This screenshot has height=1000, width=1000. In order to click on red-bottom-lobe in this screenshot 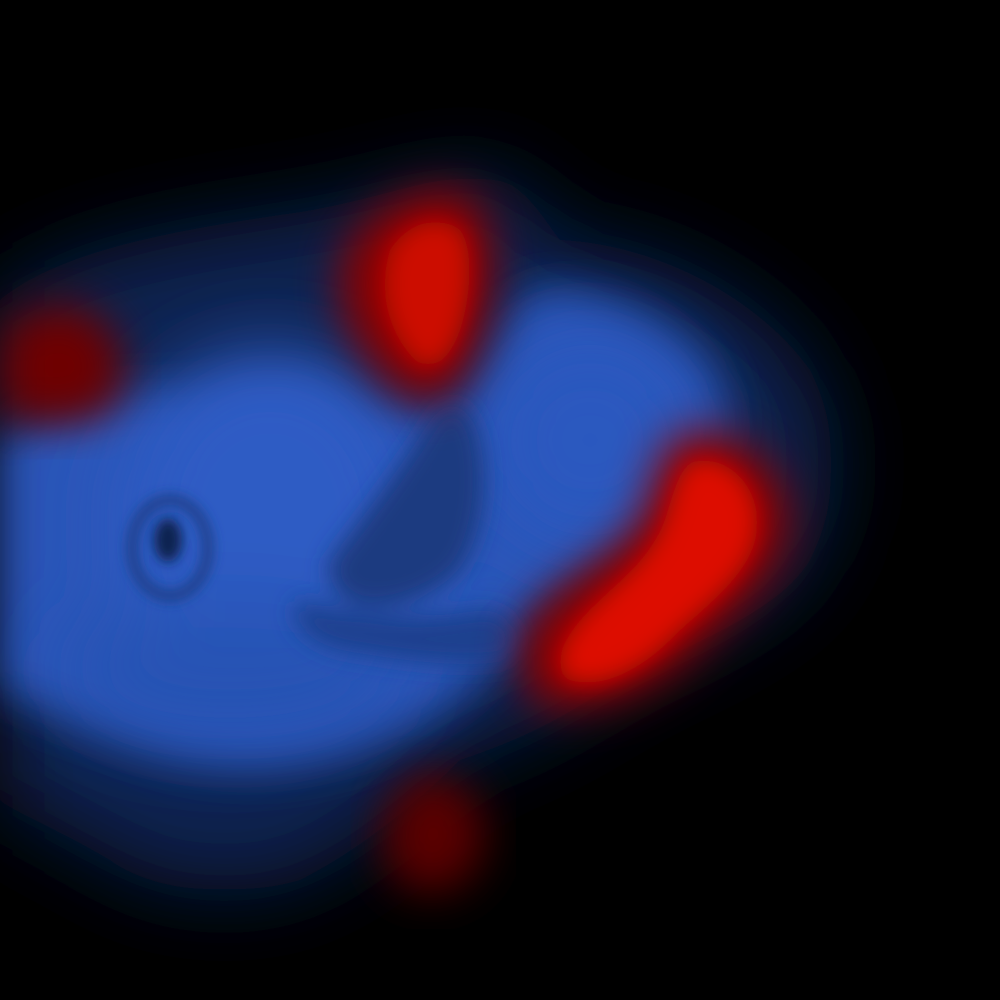, I will do `click(433, 832)`.